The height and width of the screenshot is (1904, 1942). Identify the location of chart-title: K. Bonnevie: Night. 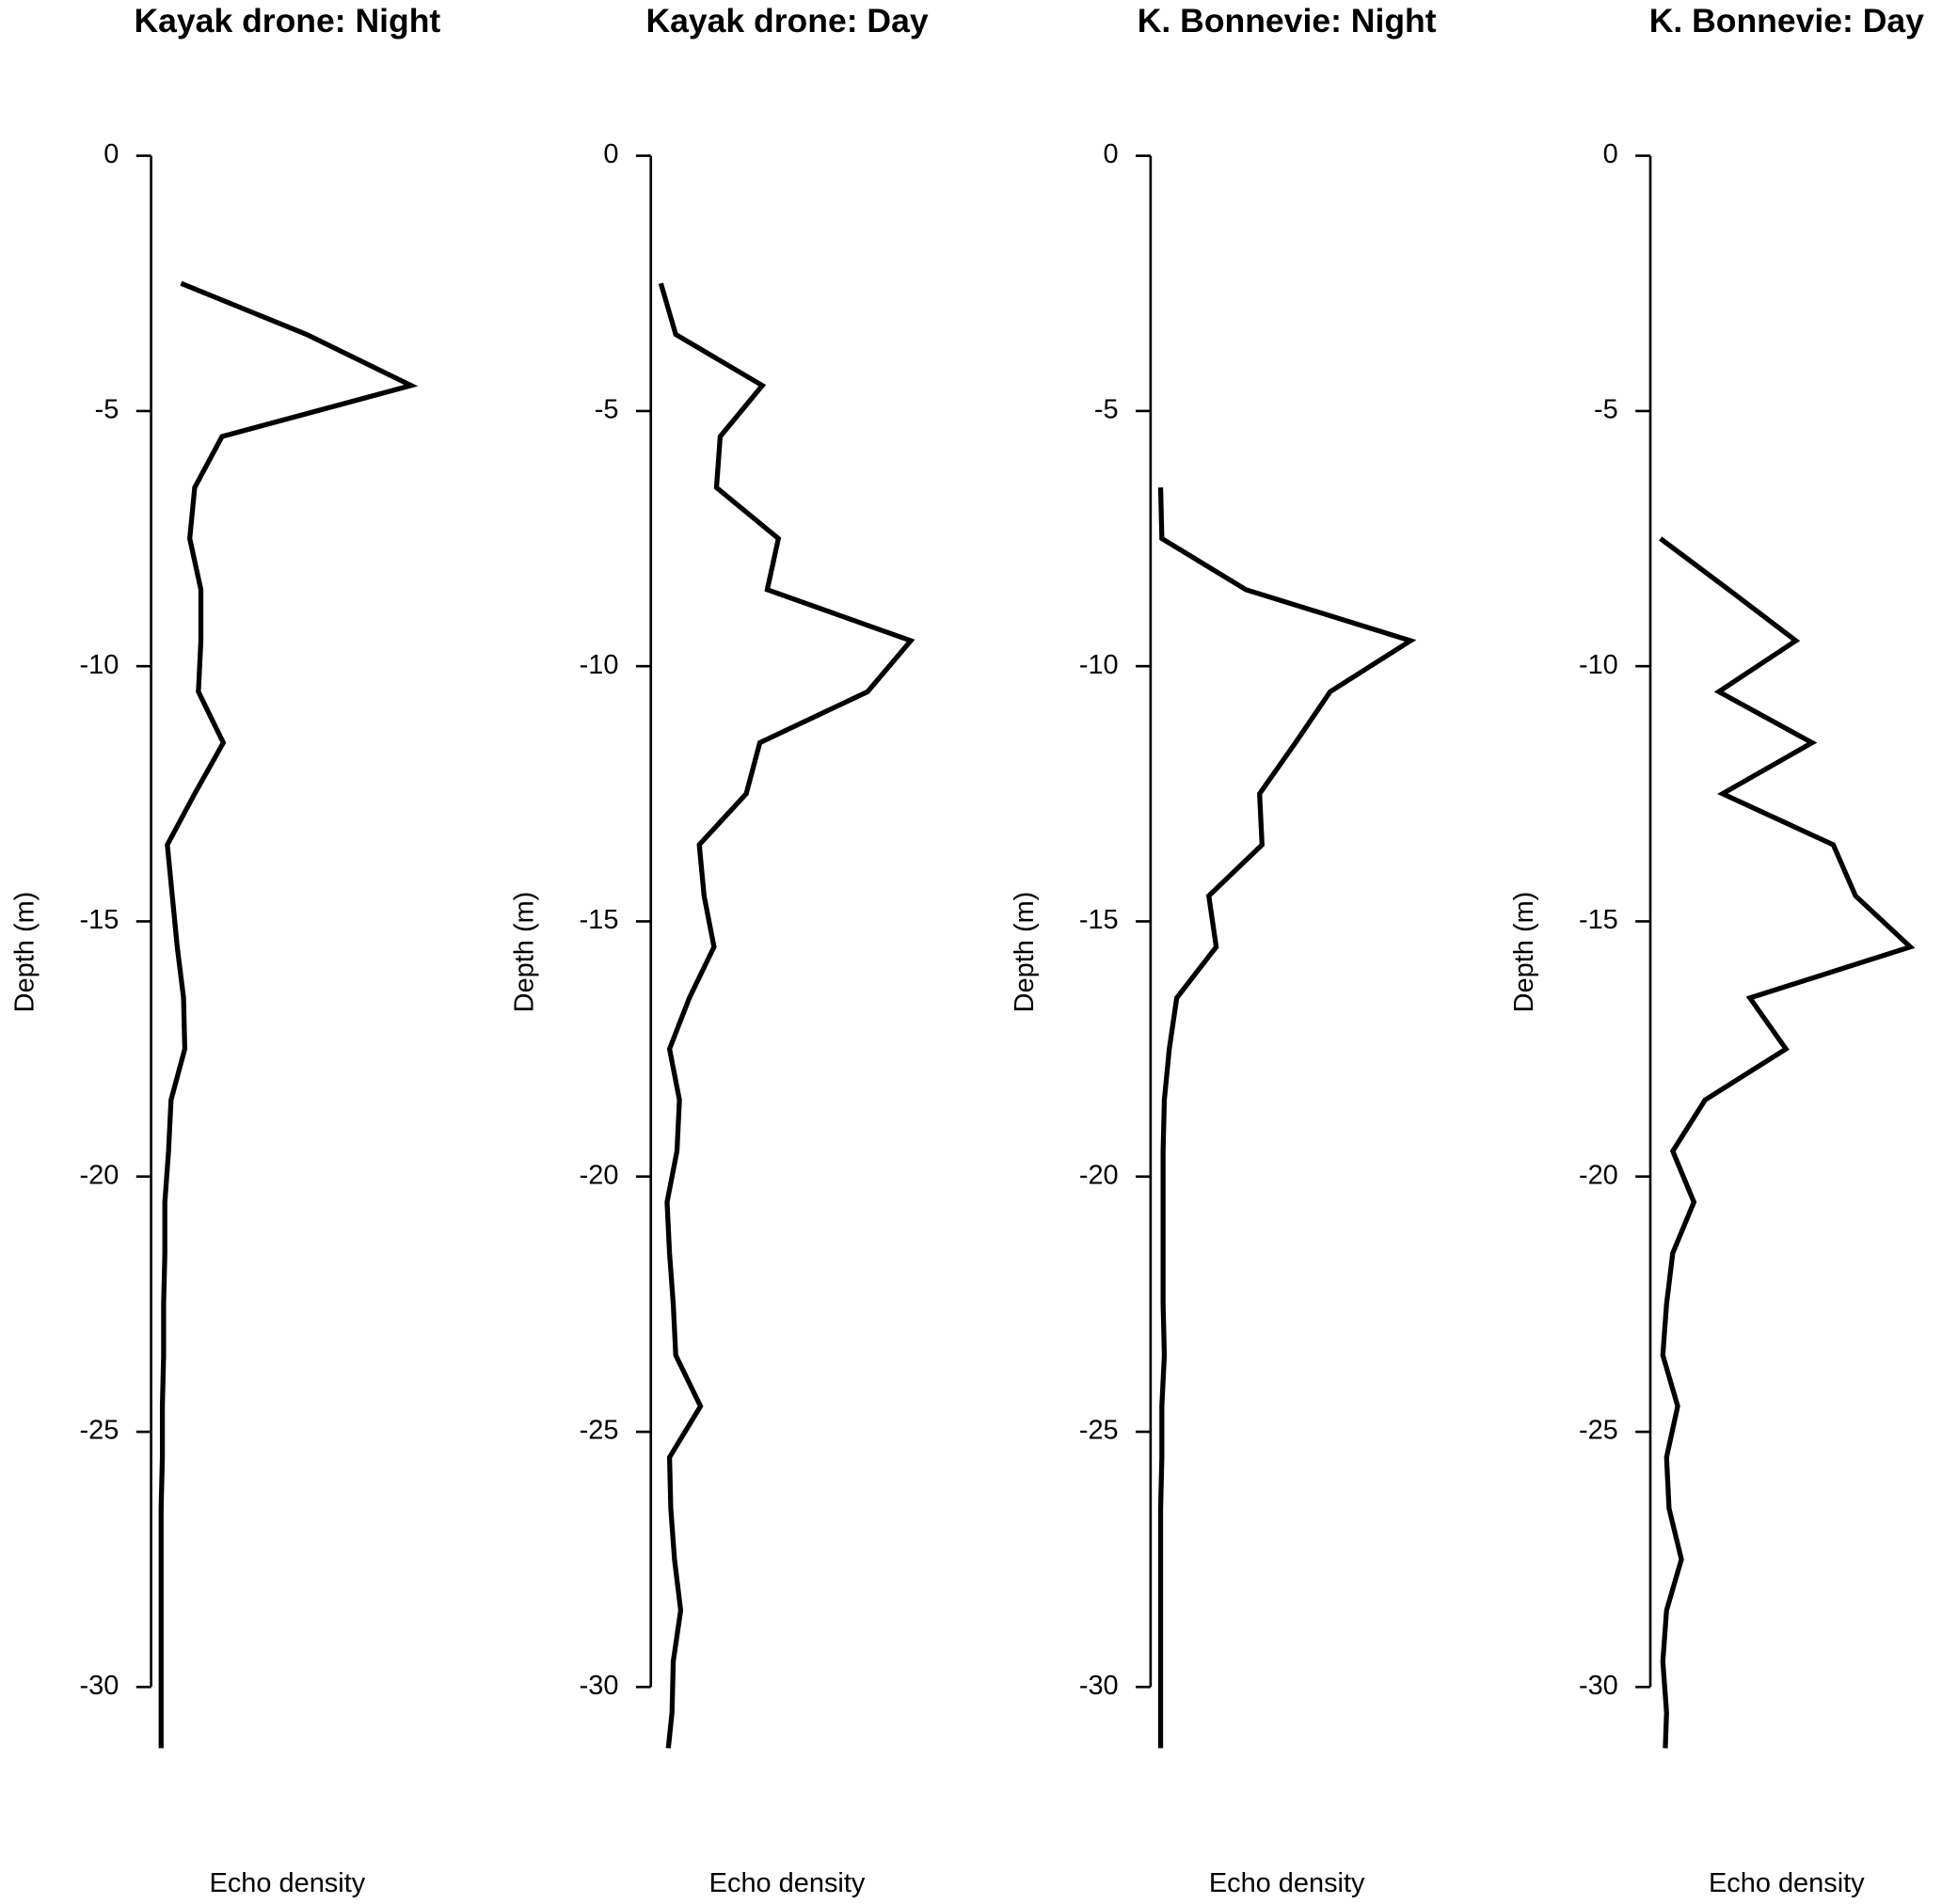
(1287, 21).